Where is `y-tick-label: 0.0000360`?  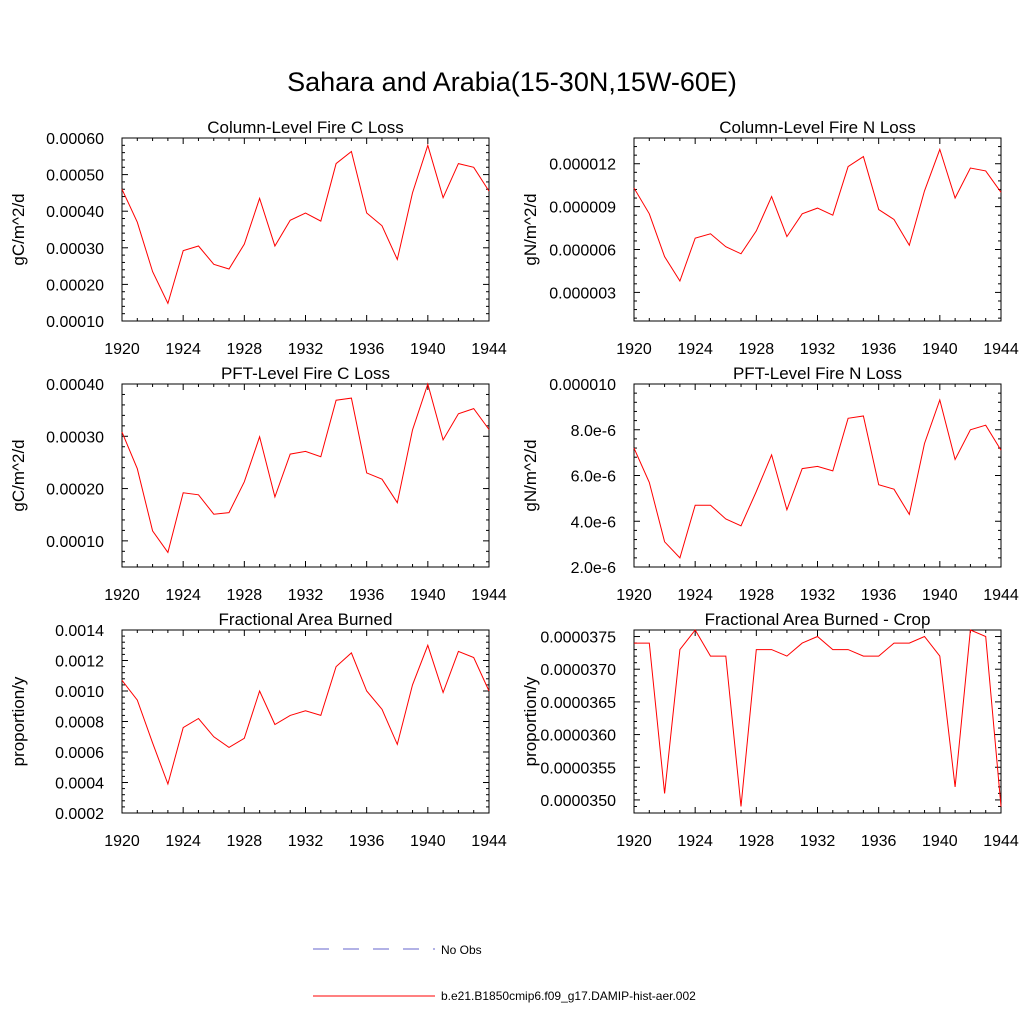 y-tick-label: 0.0000360 is located at coordinates (578, 736).